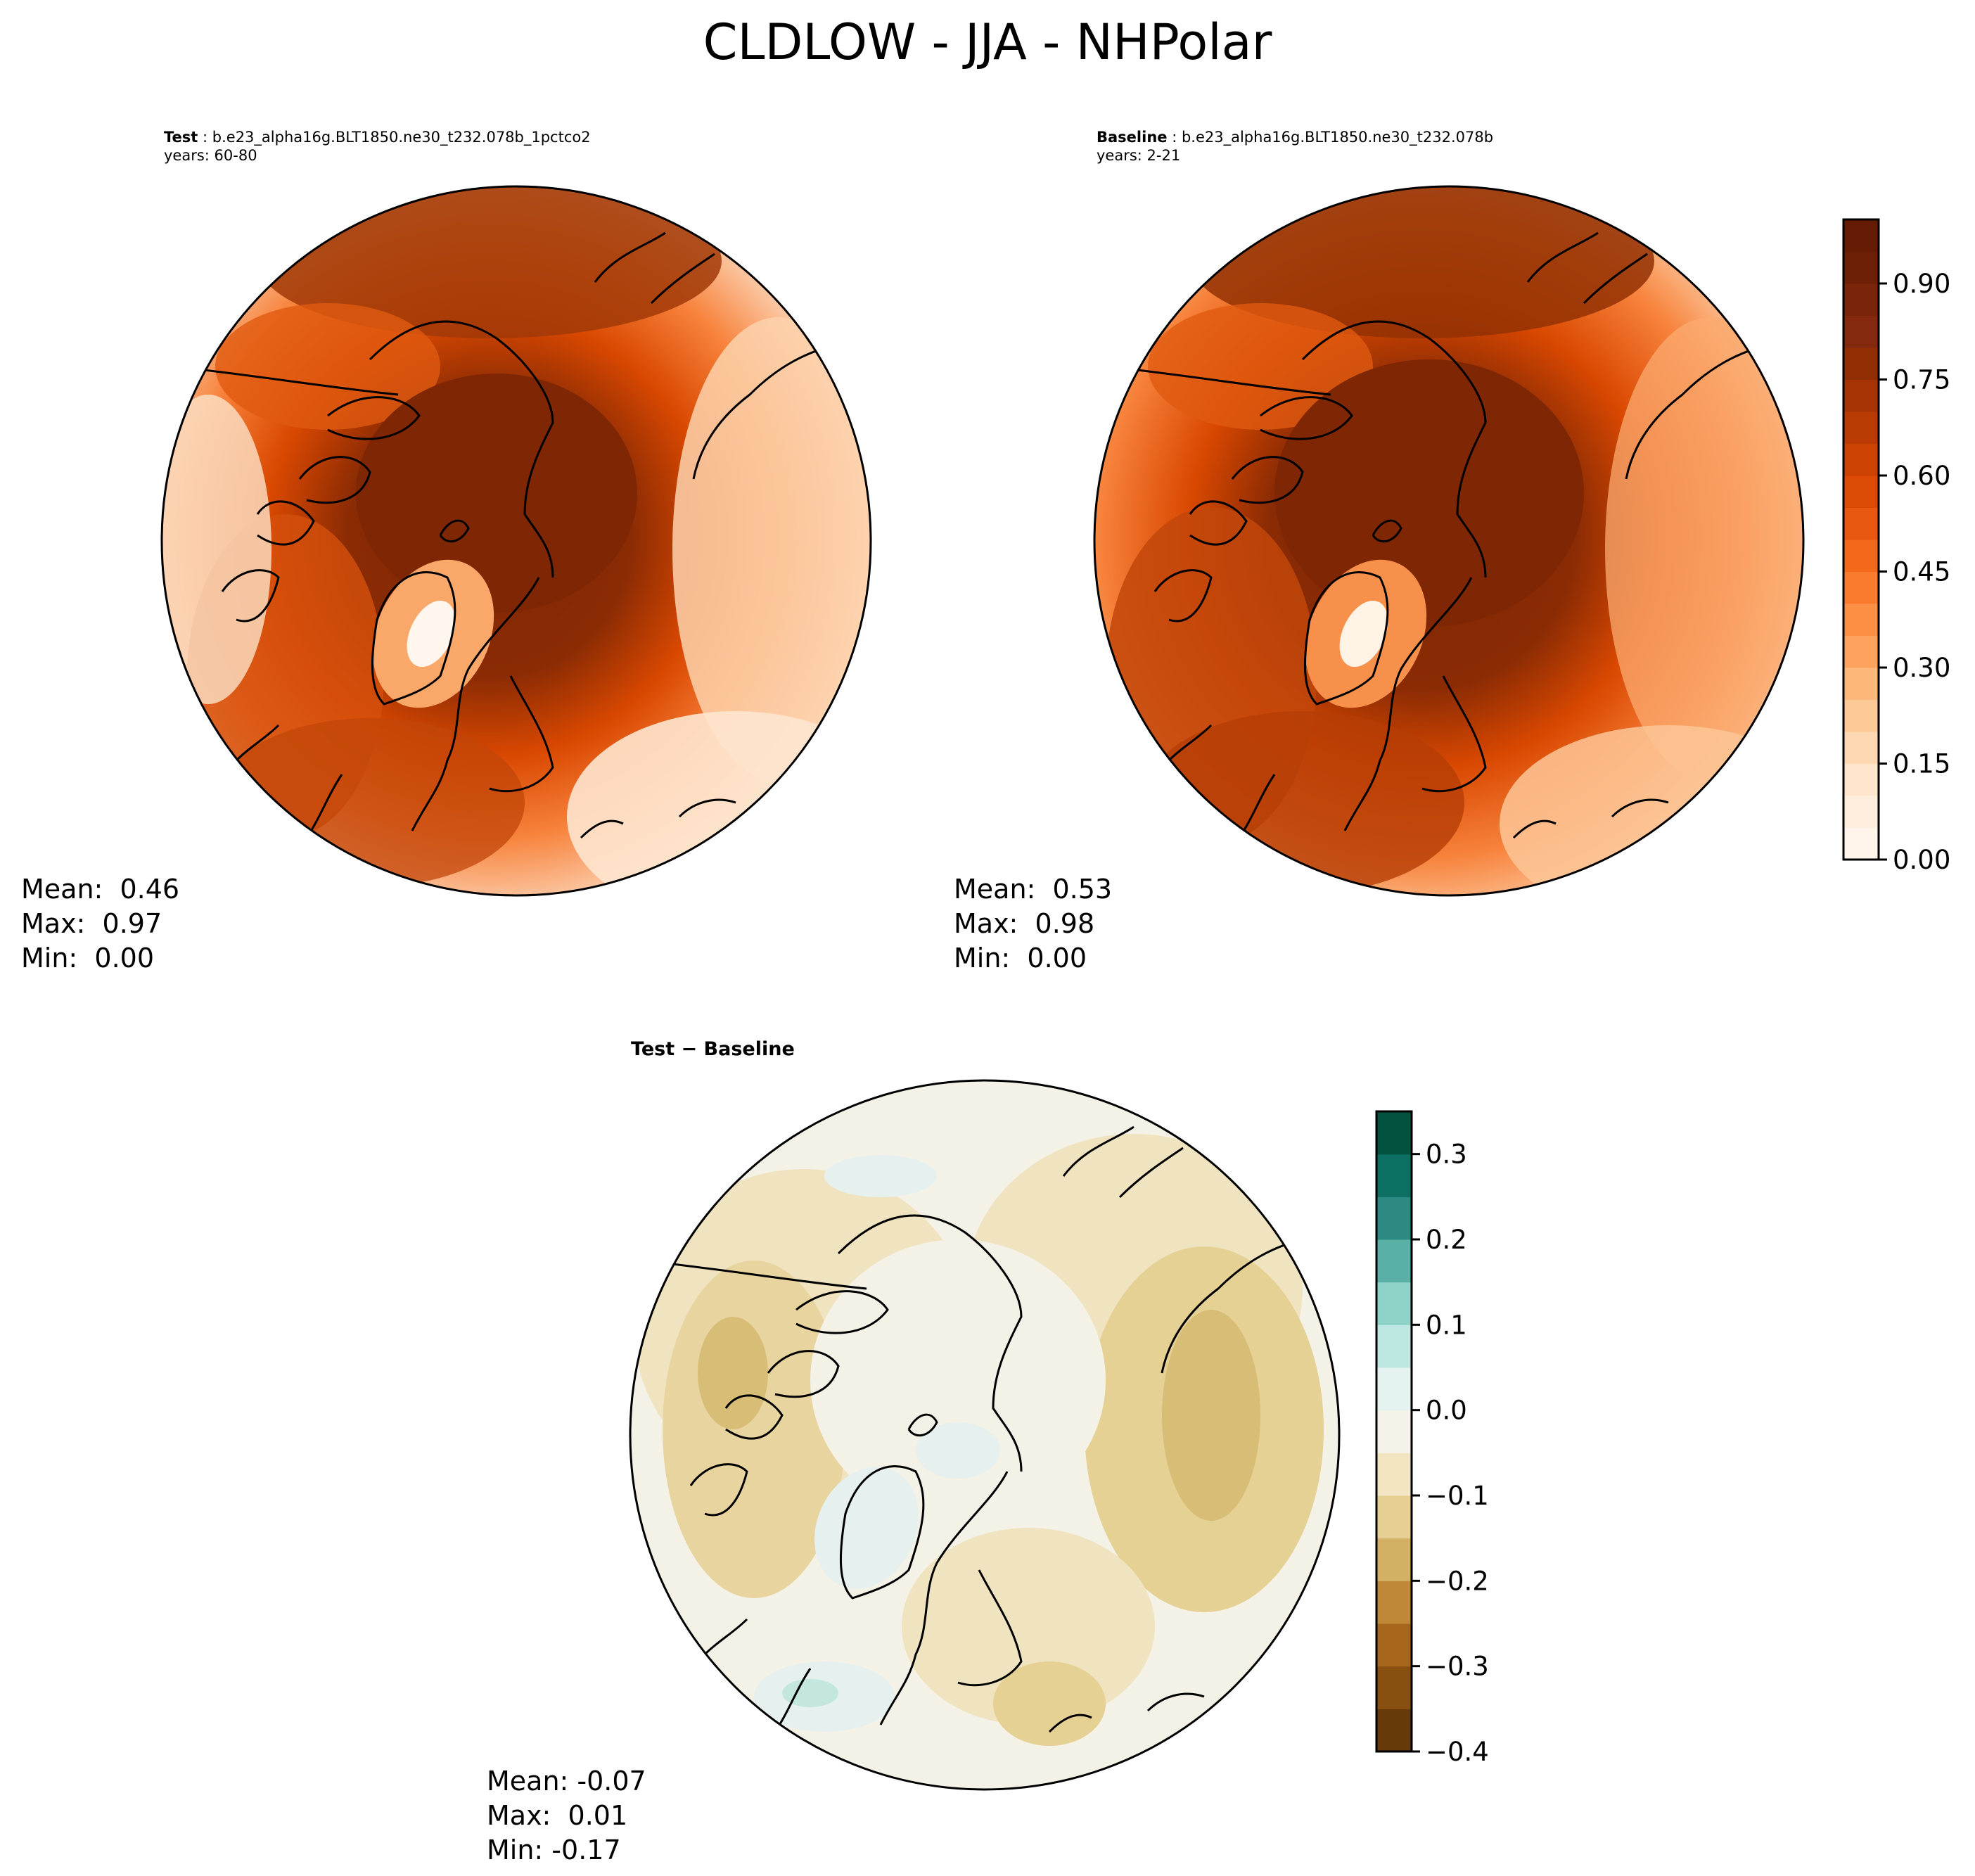 The height and width of the screenshot is (1876, 1975). Describe the element at coordinates (1446, 1240) in the screenshot. I see `difference-colorbar-tick-label: 0.2` at that location.